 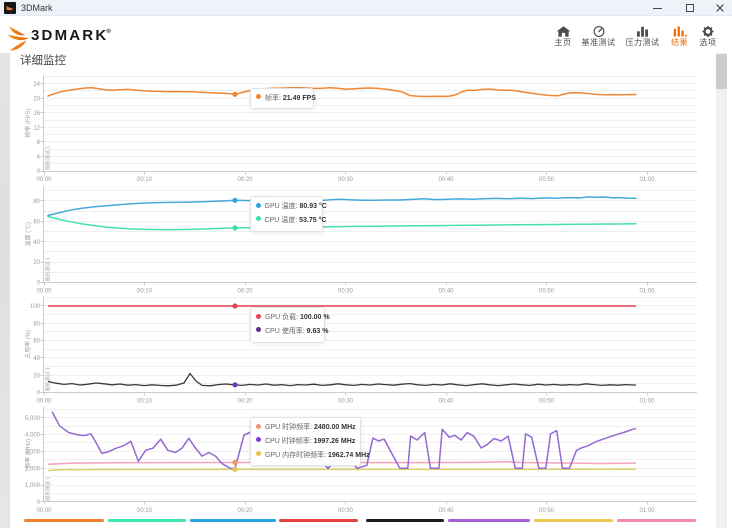 I want to click on svg-text: 频率 (MHz), so click(x=28, y=454).